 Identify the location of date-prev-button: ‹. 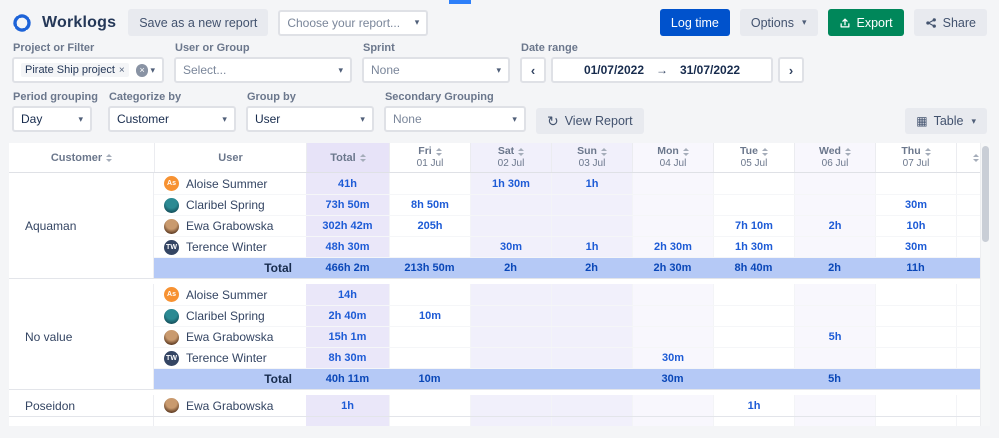
(533, 70).